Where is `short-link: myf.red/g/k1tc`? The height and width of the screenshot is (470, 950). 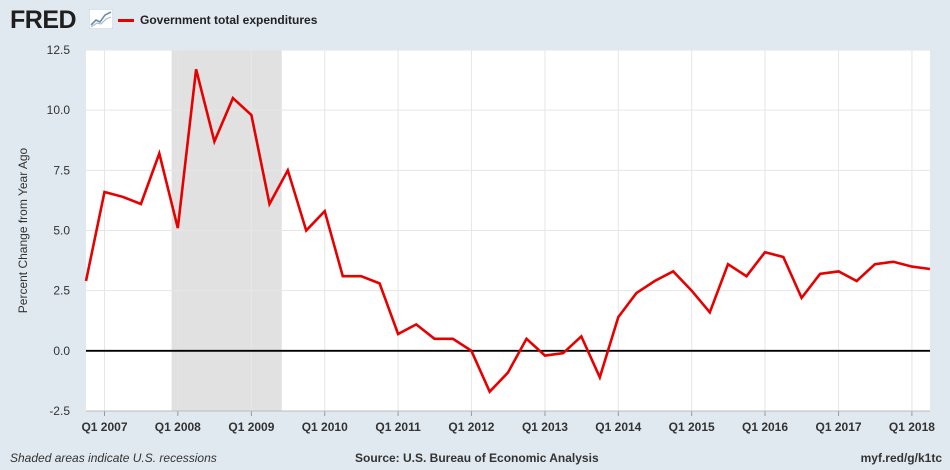
short-link: myf.red/g/k1tc is located at coordinates (901, 458).